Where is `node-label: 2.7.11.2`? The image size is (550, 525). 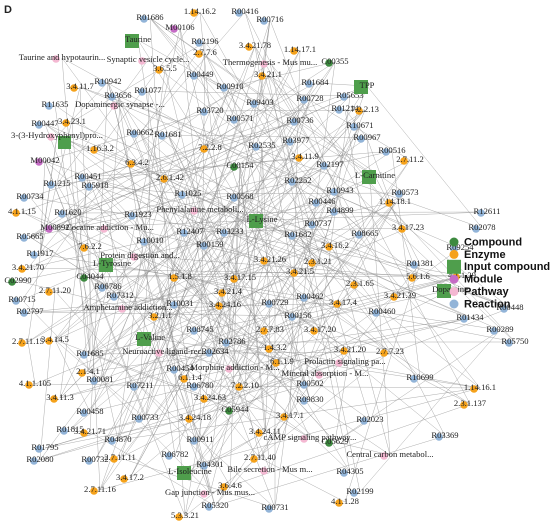 node-label: 2.7.11.2 is located at coordinates (410, 159).